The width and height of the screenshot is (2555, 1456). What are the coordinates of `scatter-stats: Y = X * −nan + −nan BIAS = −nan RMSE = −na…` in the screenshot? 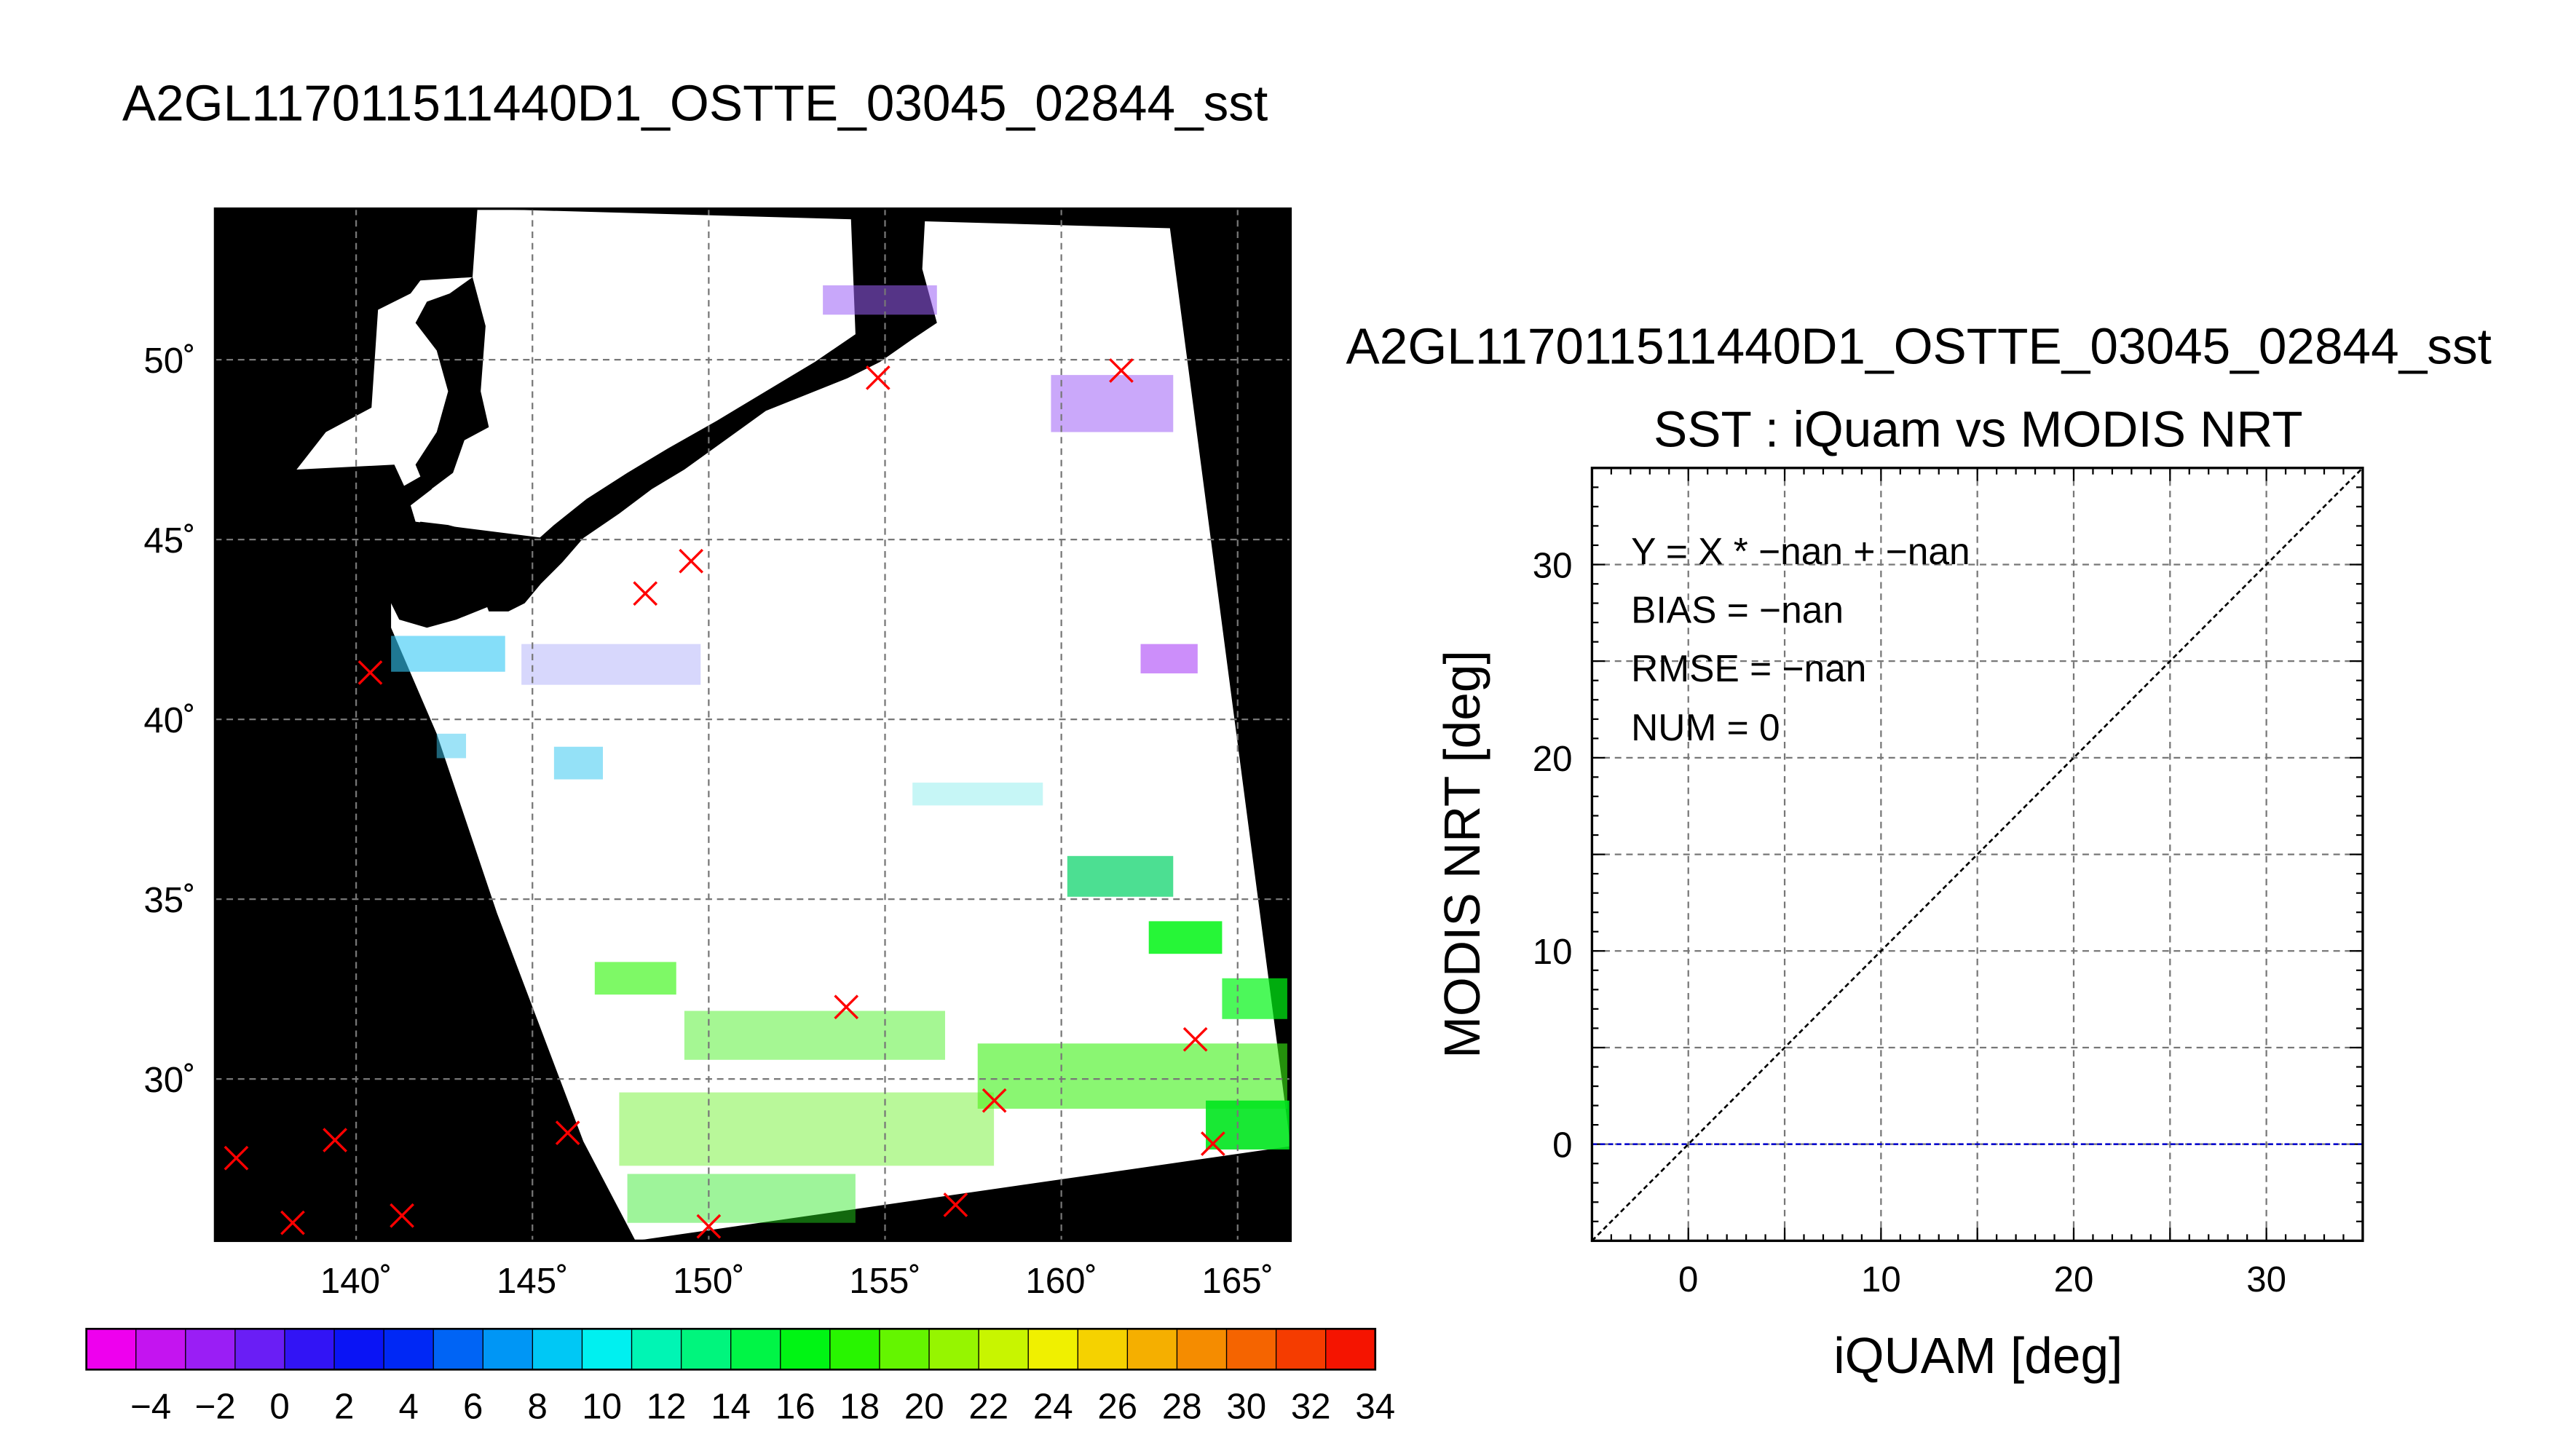 It's located at (1800, 639).